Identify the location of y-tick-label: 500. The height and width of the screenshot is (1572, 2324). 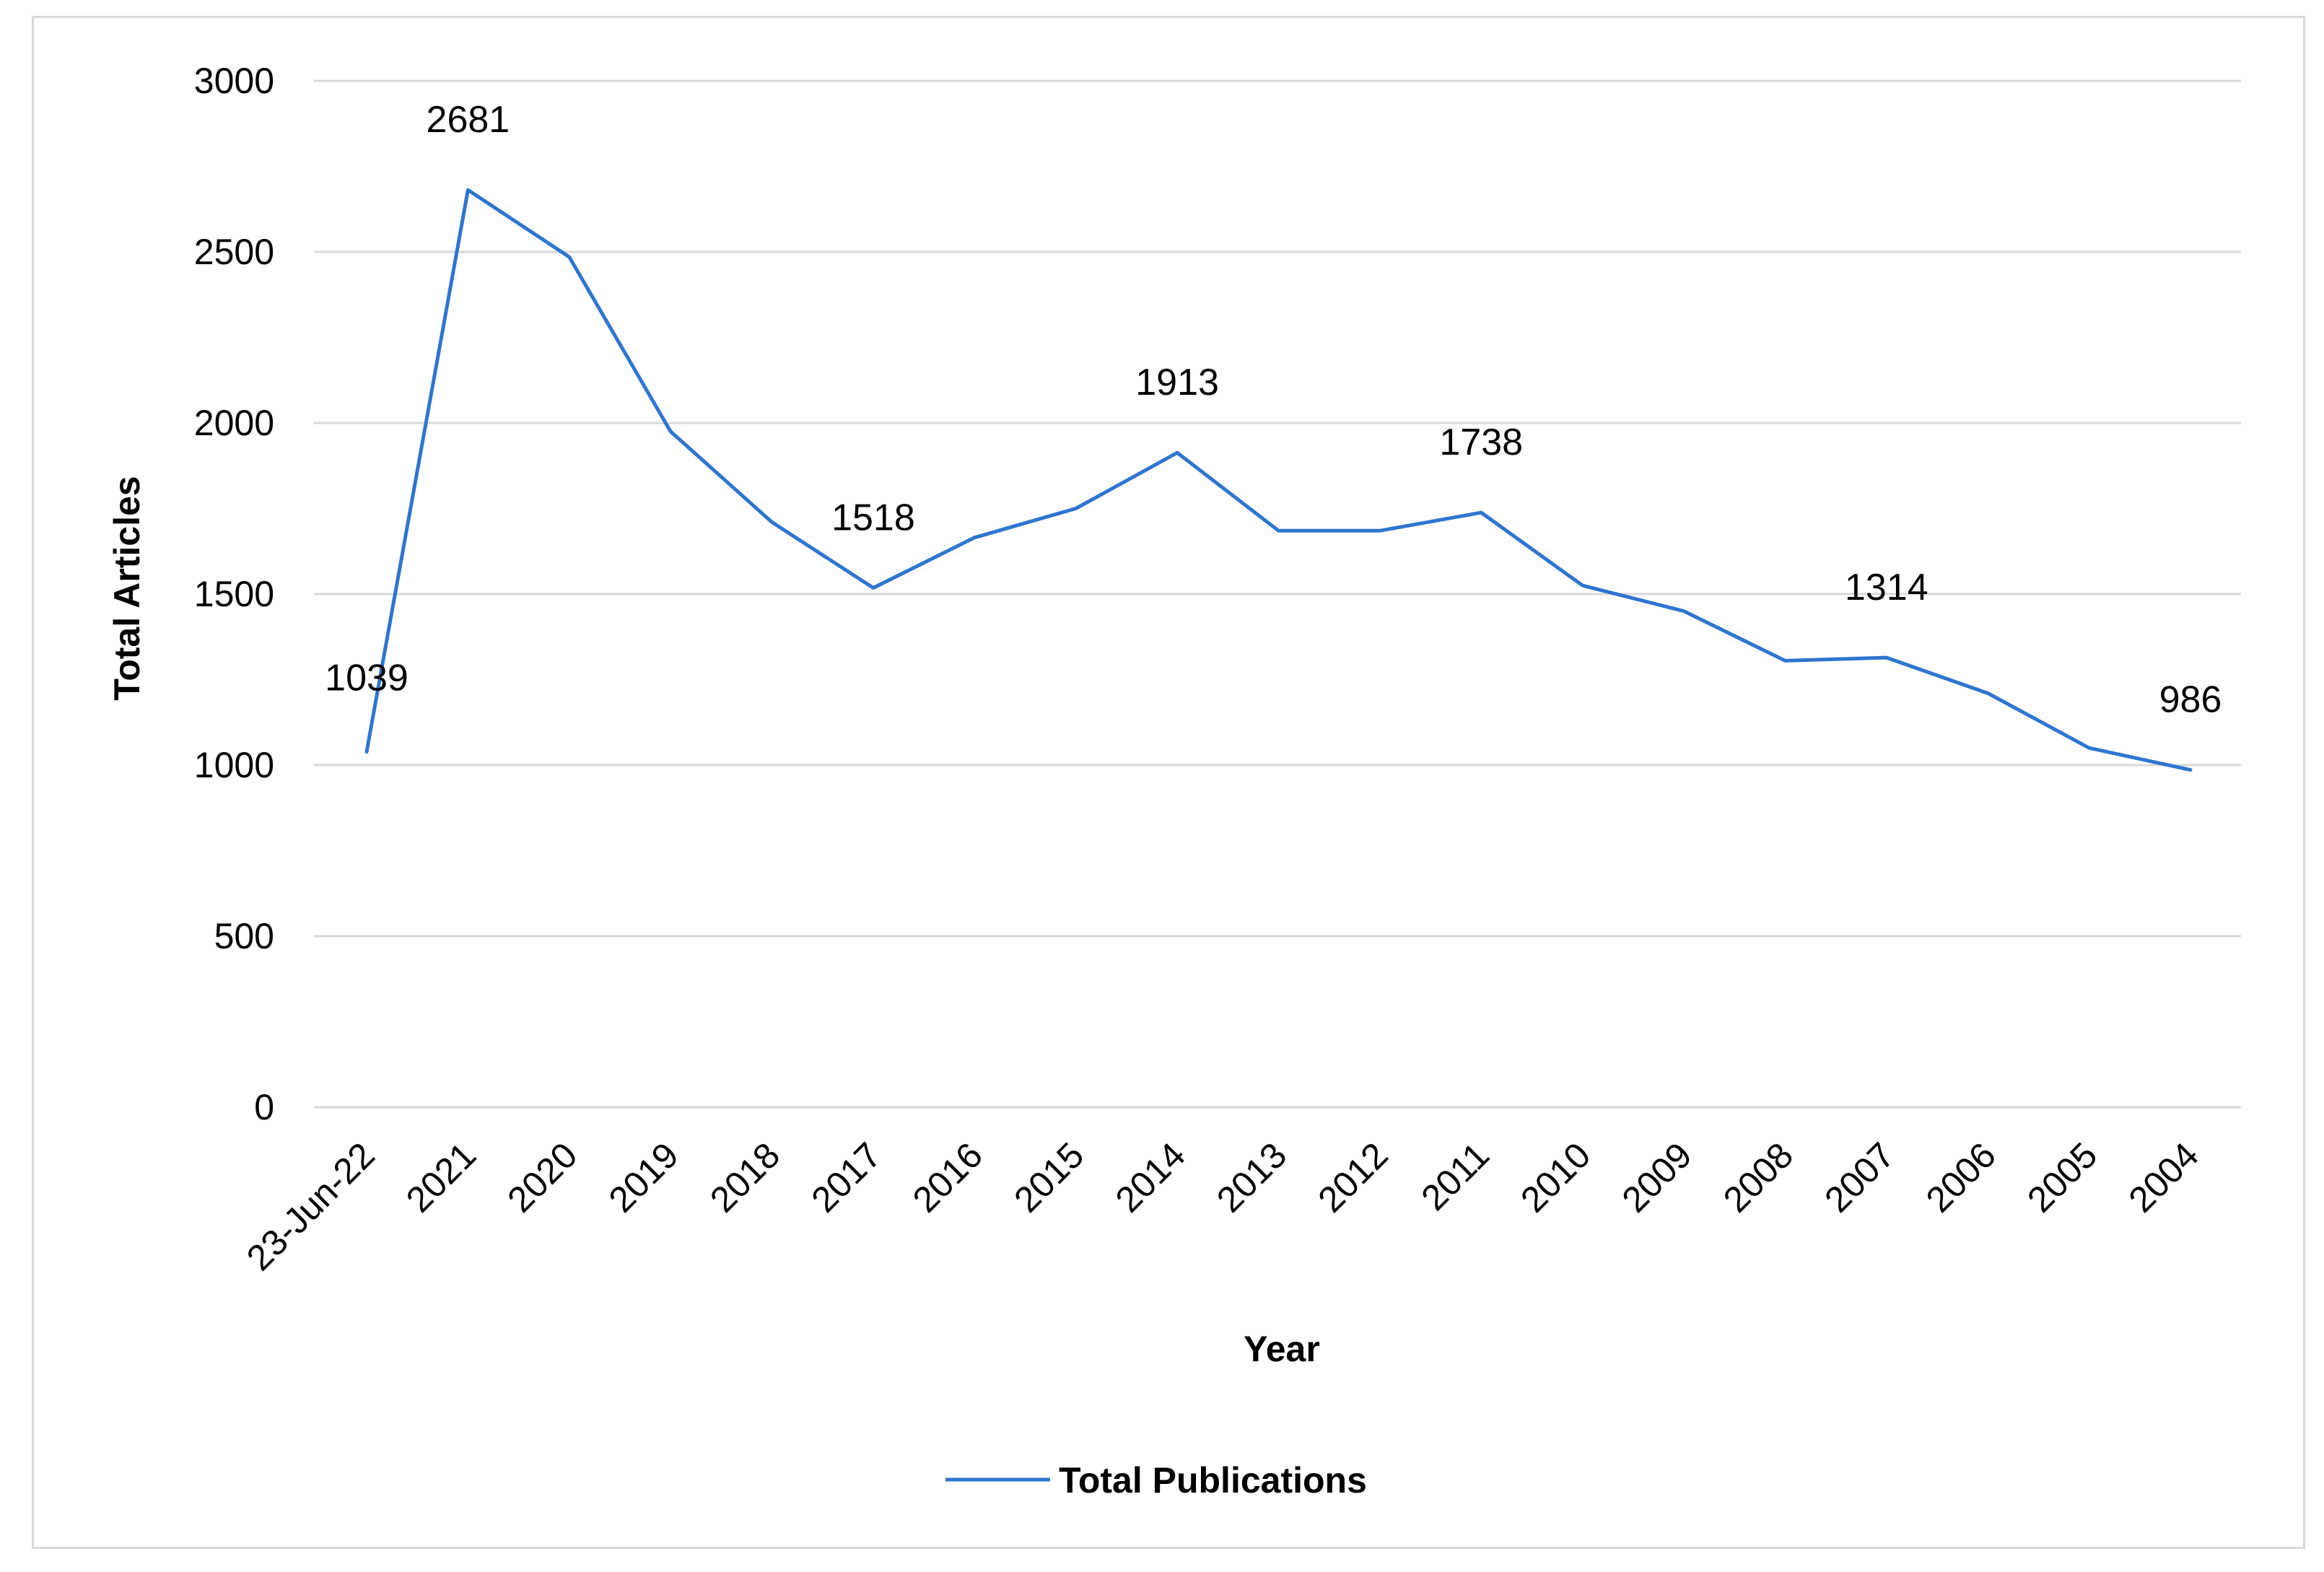
(244, 936).